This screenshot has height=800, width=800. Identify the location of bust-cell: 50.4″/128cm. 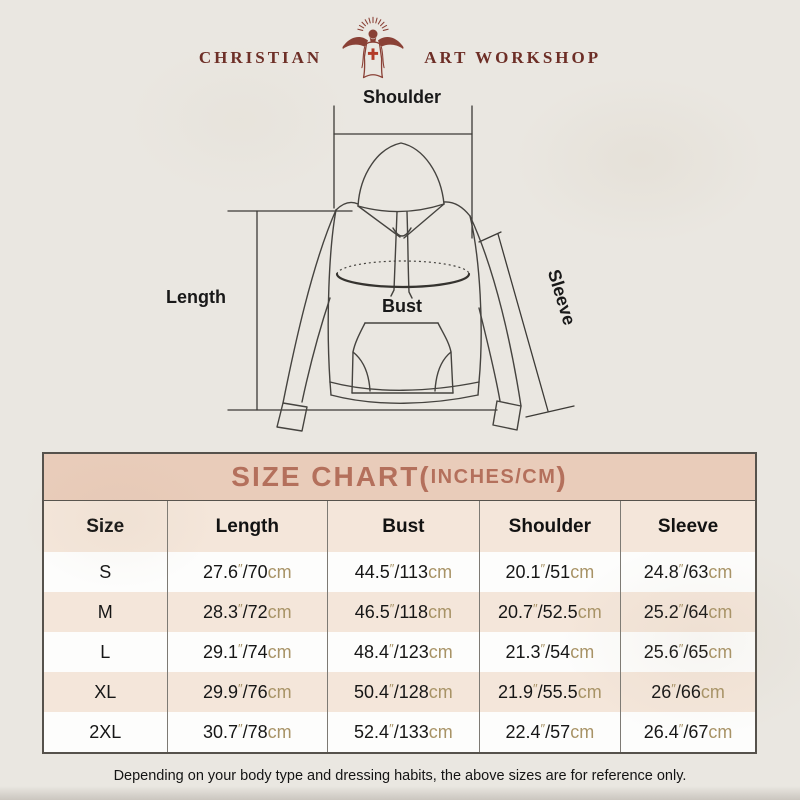
(403, 692).